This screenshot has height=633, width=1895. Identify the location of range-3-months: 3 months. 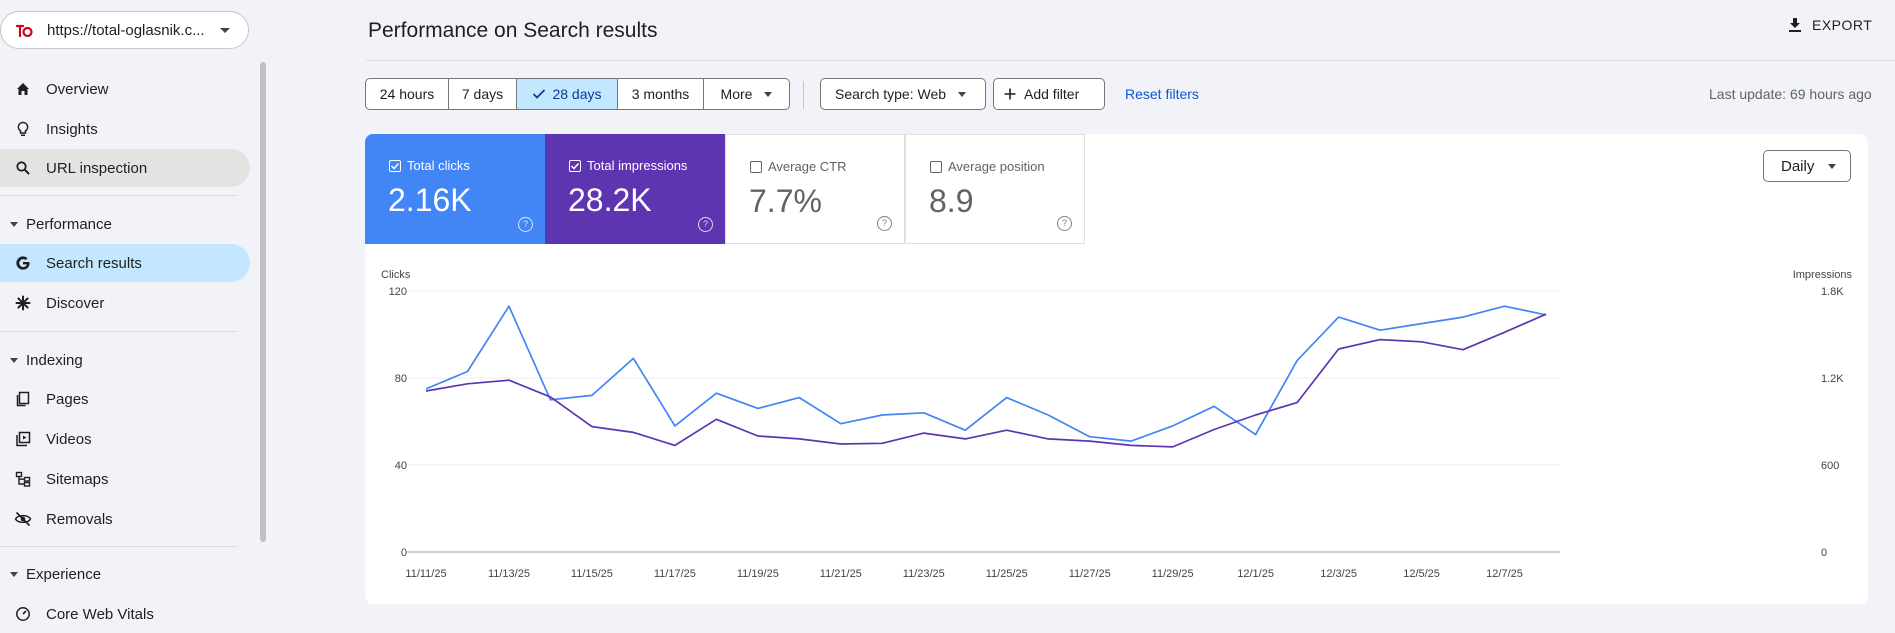
(661, 94).